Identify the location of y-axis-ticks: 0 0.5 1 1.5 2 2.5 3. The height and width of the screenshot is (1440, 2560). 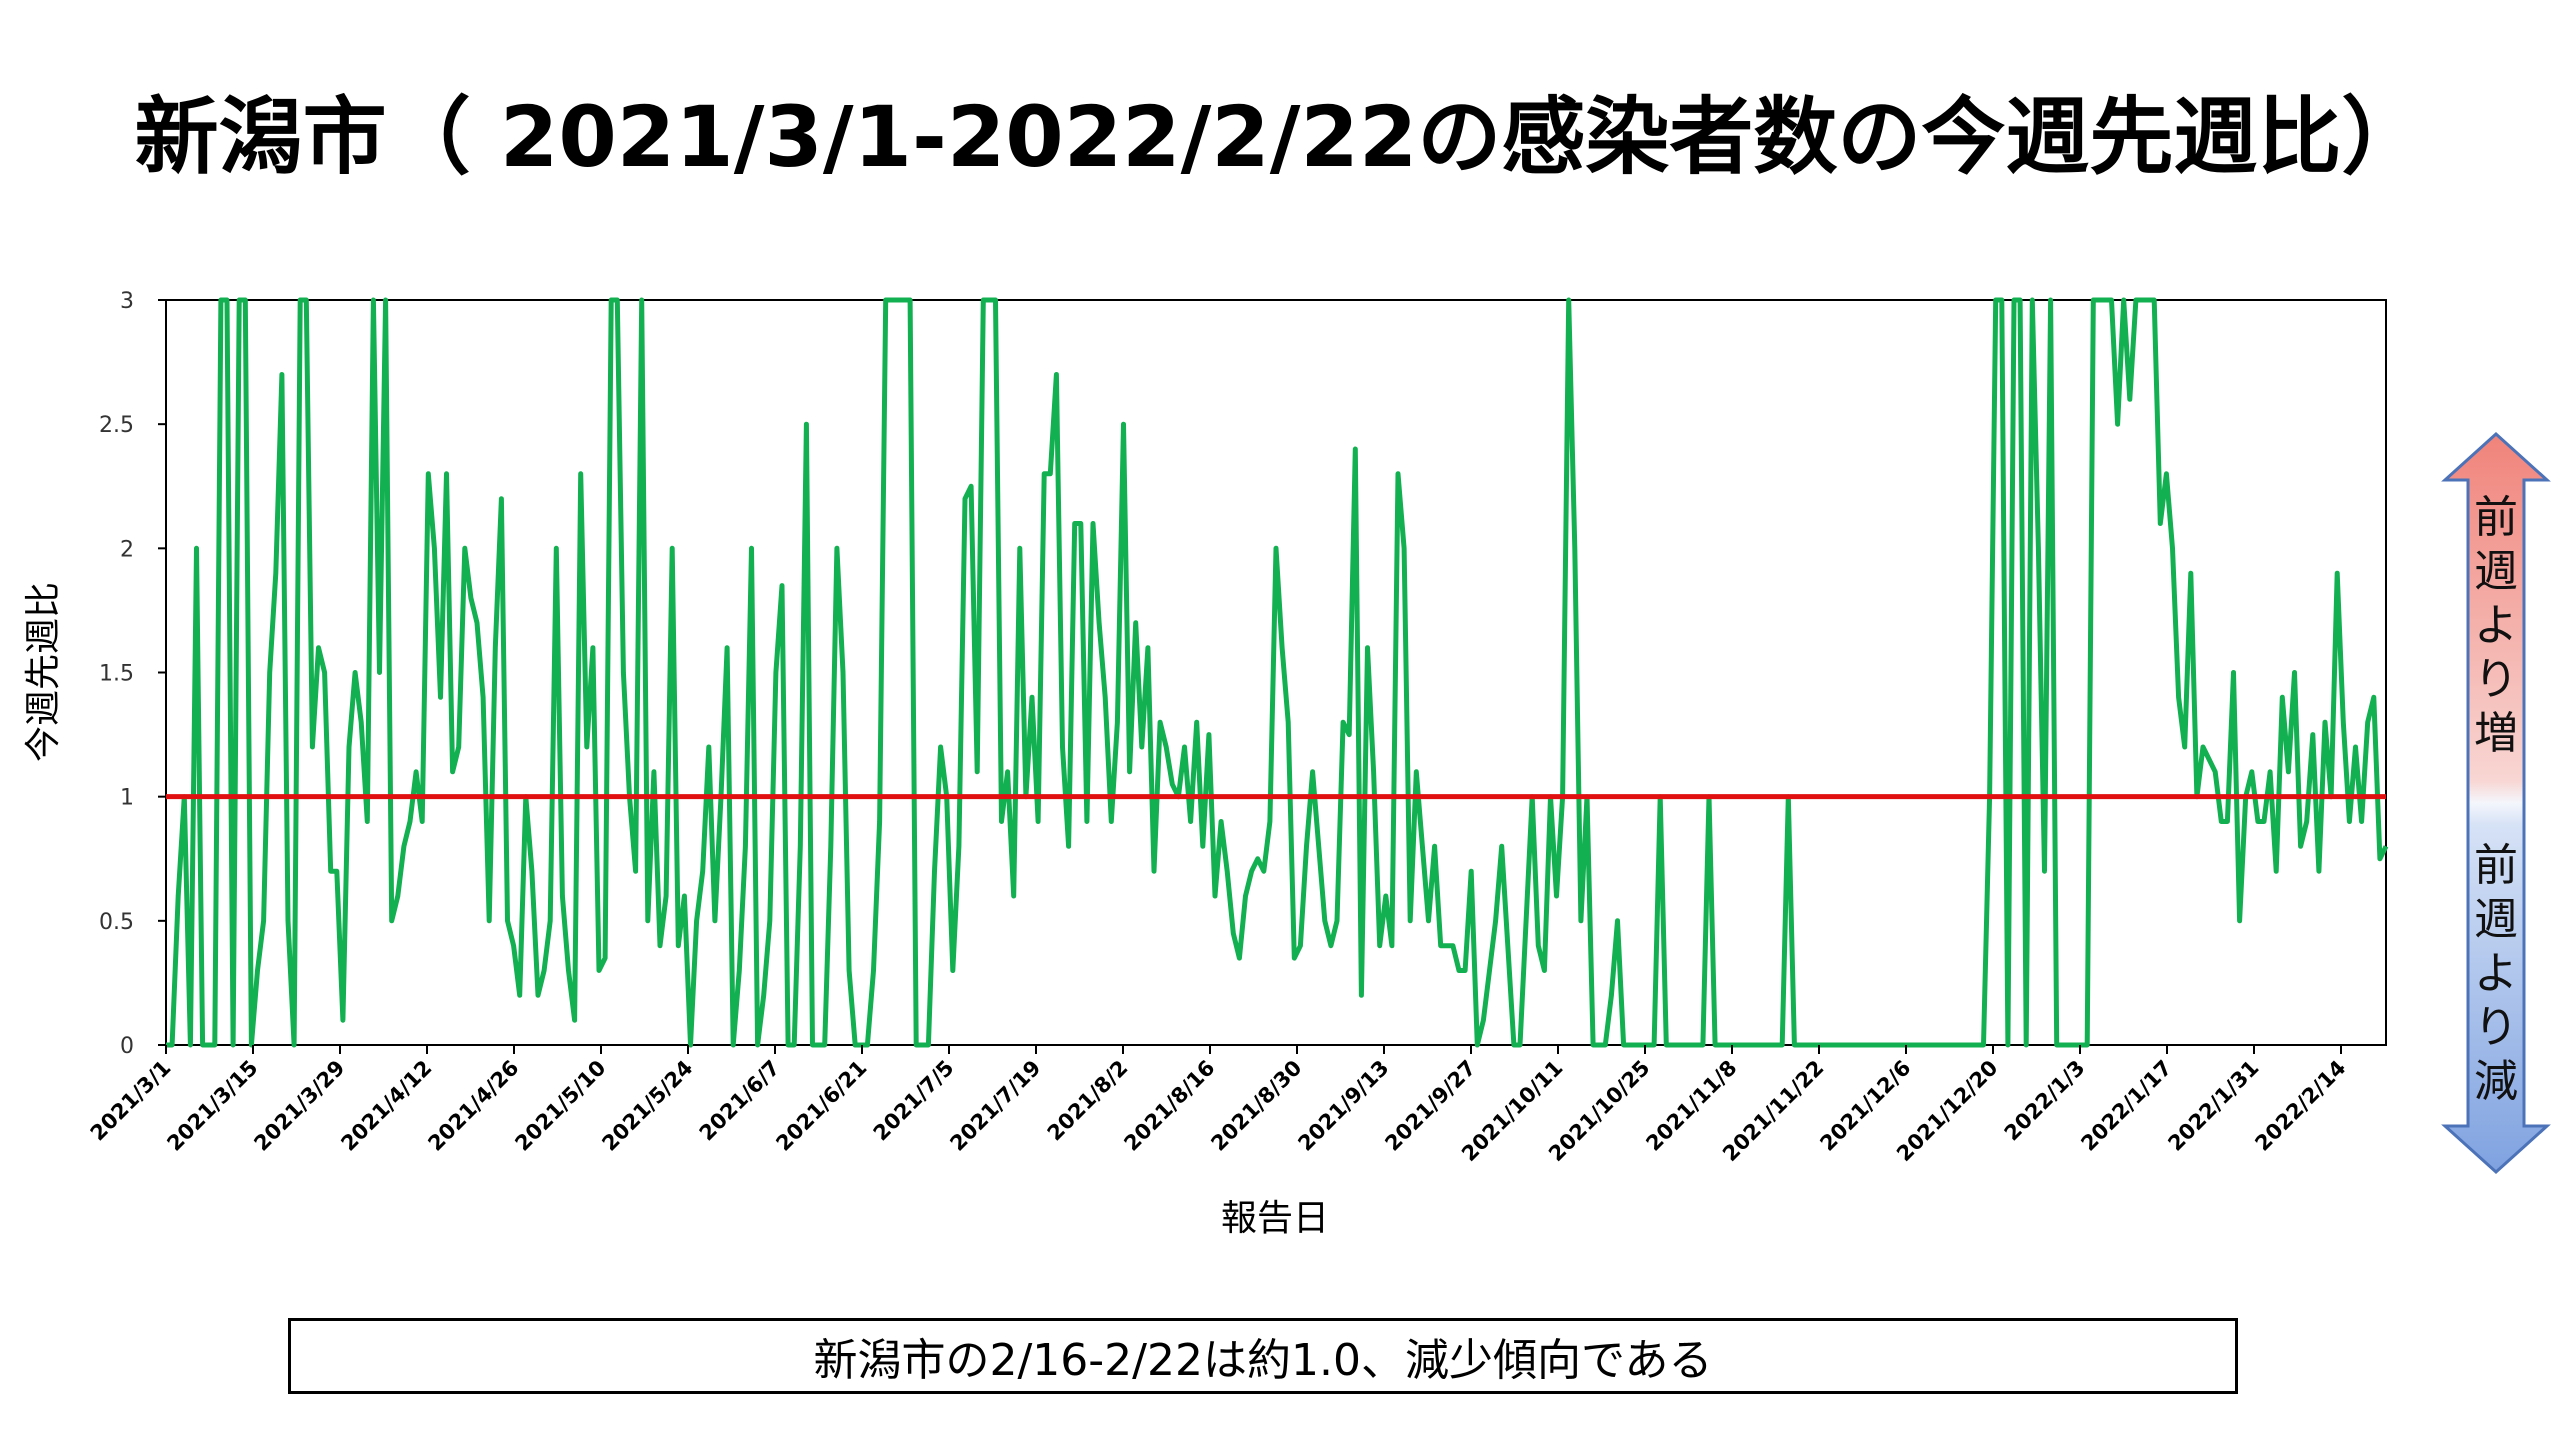
(132, 674).